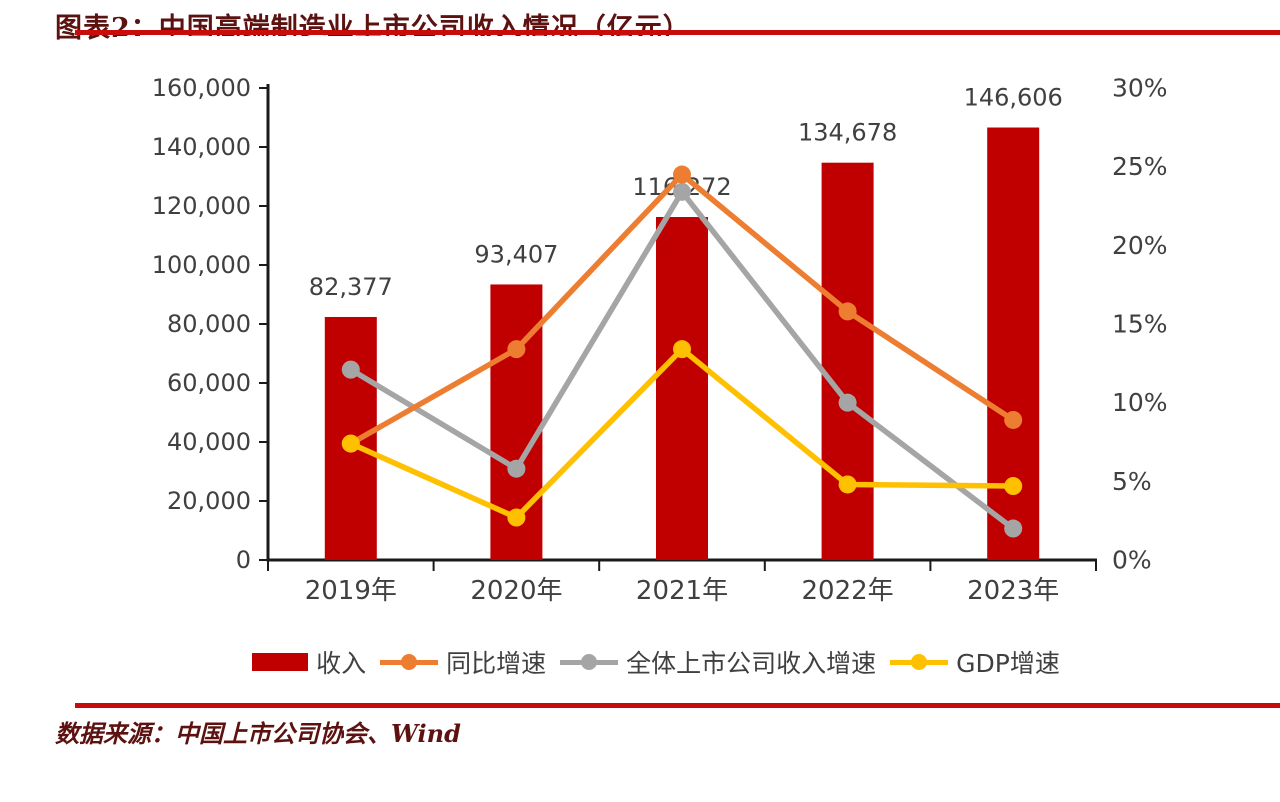  I want to click on right-axis-tick-label: 25%, so click(1140, 166).